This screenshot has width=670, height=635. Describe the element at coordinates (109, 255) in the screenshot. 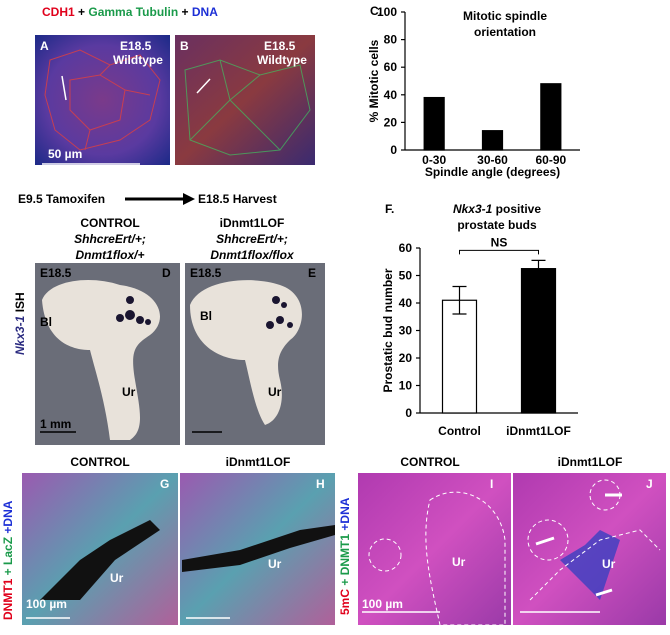

I see `genotype: Dnmt1flox/+` at that location.